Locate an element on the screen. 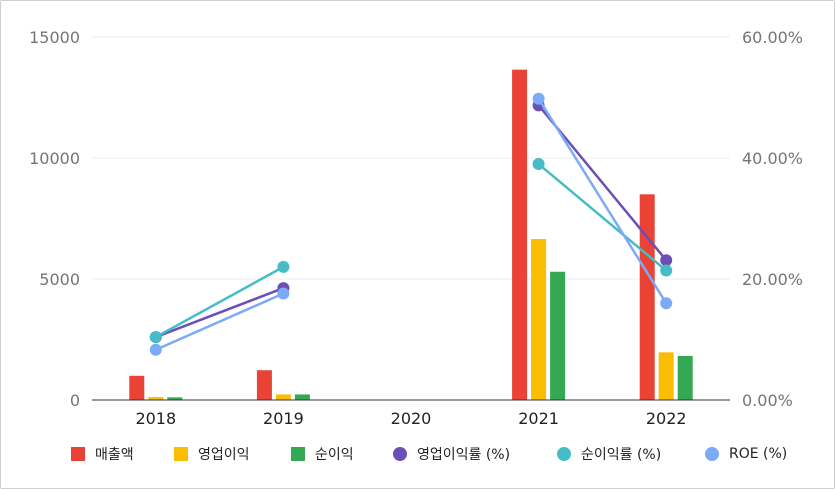 This screenshot has height=489, width=835. x-tick-label: 2022 is located at coordinates (666, 418).